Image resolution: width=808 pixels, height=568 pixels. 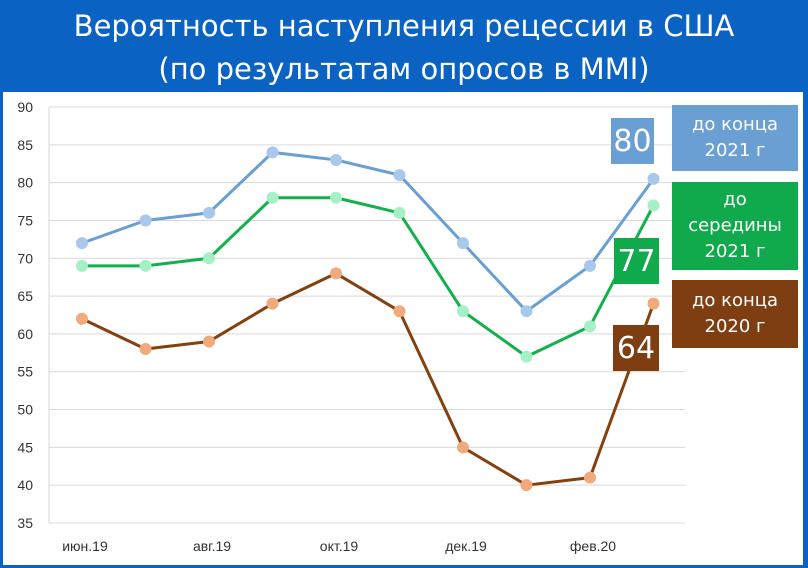 I want to click on legend-entry-end-2020: до конца 2020 г, so click(x=735, y=314).